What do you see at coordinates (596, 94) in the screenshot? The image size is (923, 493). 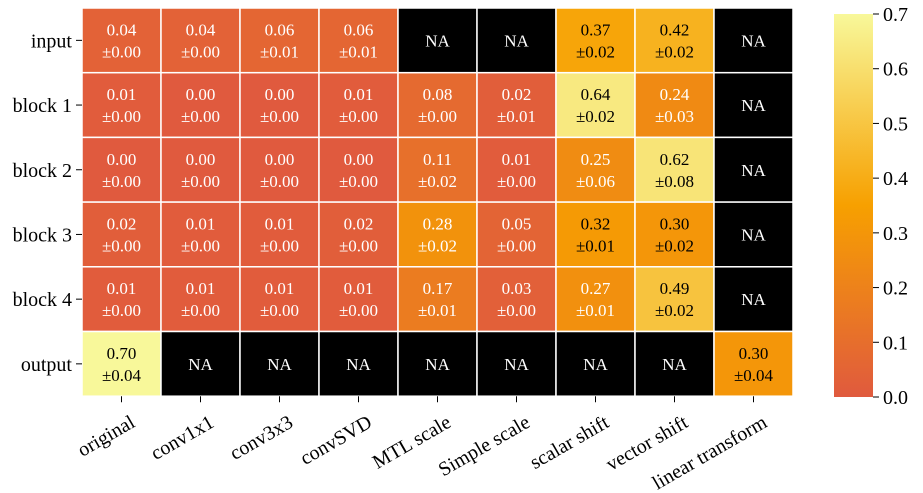 I see `cell-value-label: 0.64` at bounding box center [596, 94].